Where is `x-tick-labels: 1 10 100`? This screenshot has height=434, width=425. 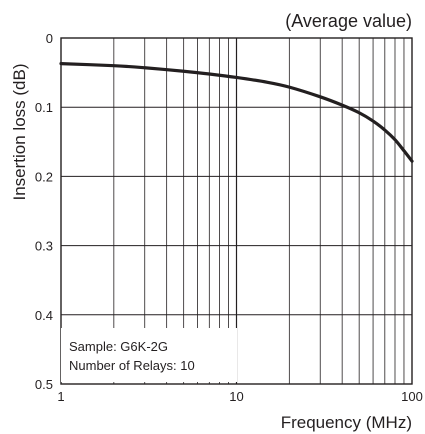
x-tick-labels: 1 10 100 is located at coordinates (239, 396).